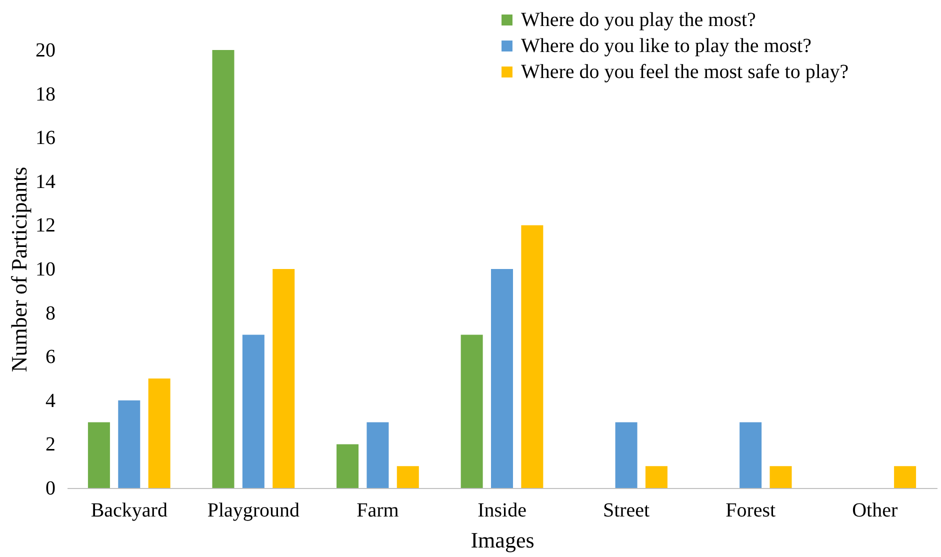  What do you see at coordinates (46, 51) in the screenshot?
I see `y-tick-label: 20` at bounding box center [46, 51].